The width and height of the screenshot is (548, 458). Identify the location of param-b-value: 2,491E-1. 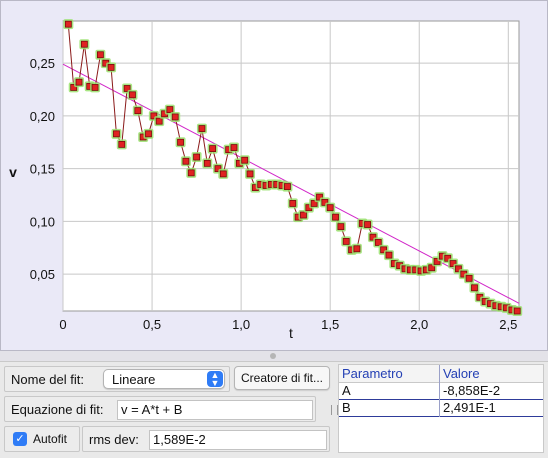
(491, 408).